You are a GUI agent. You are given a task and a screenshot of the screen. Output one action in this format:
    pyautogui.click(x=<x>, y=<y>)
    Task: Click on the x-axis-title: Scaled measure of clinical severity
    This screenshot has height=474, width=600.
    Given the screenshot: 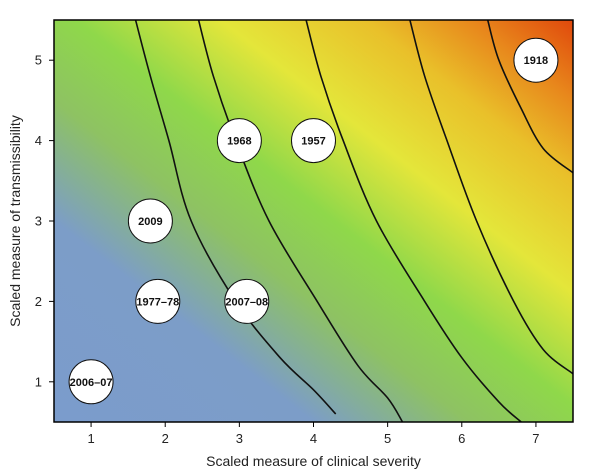 What is the action you would take?
    pyautogui.click(x=313, y=461)
    